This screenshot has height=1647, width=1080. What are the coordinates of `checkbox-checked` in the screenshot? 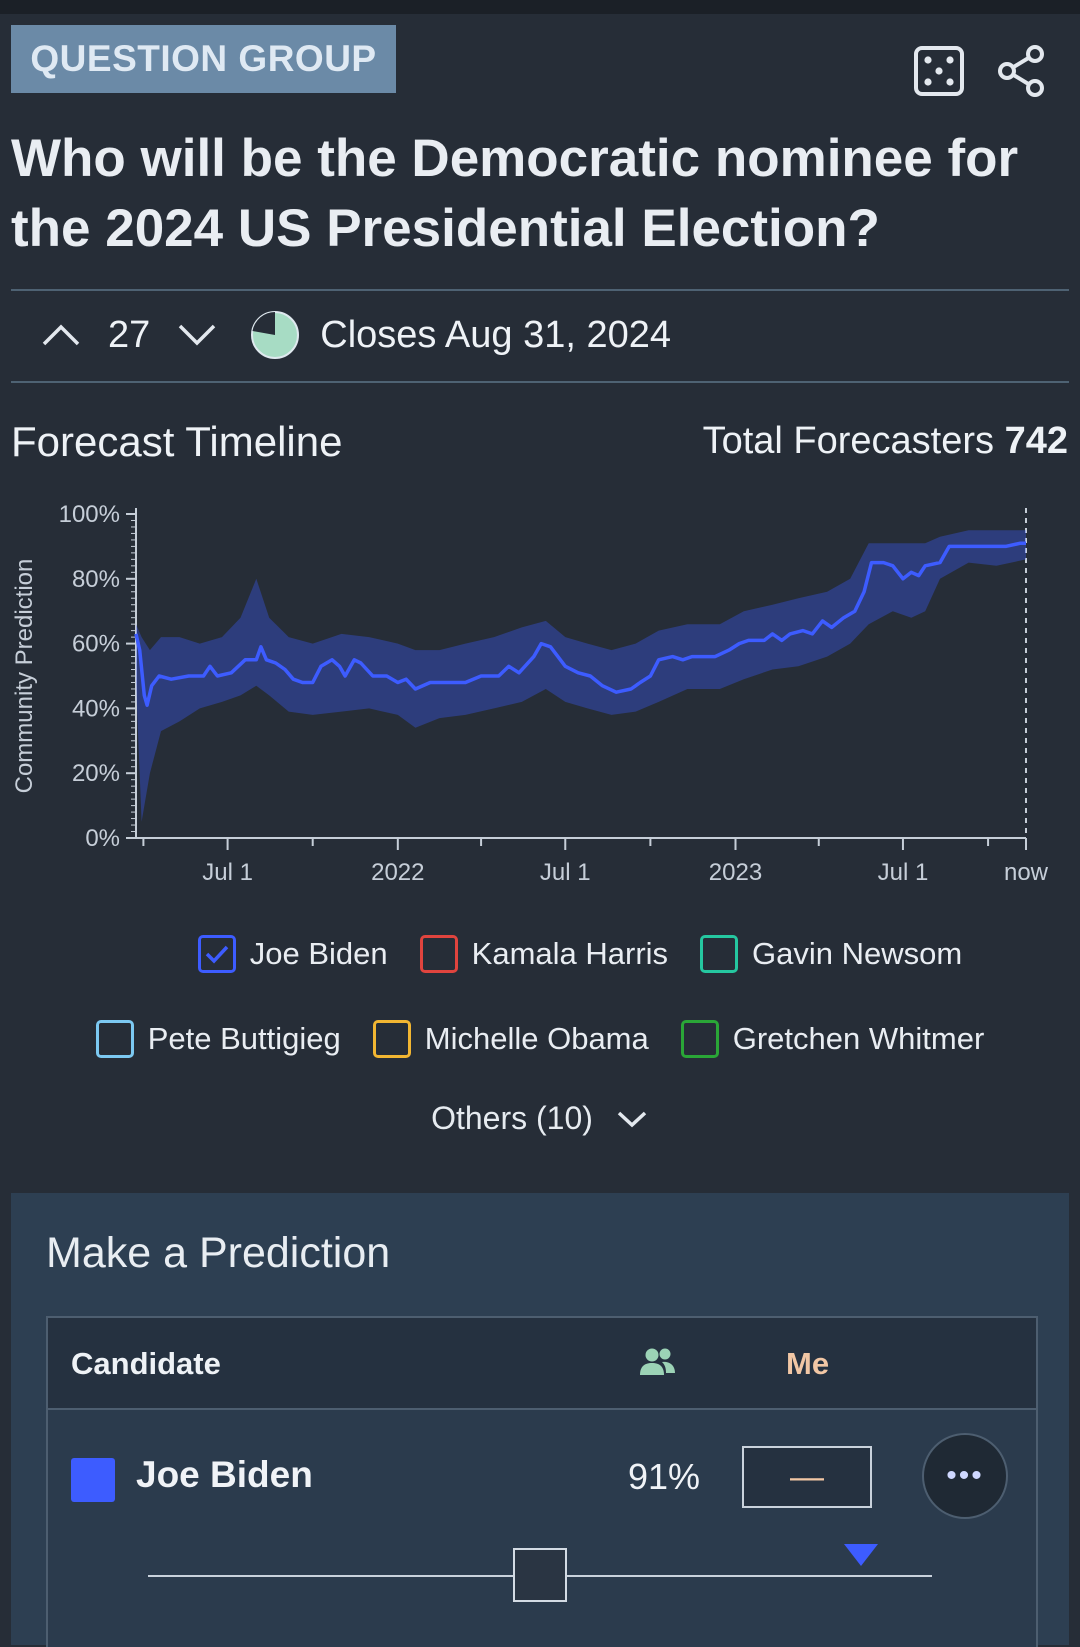 It's located at (216, 954).